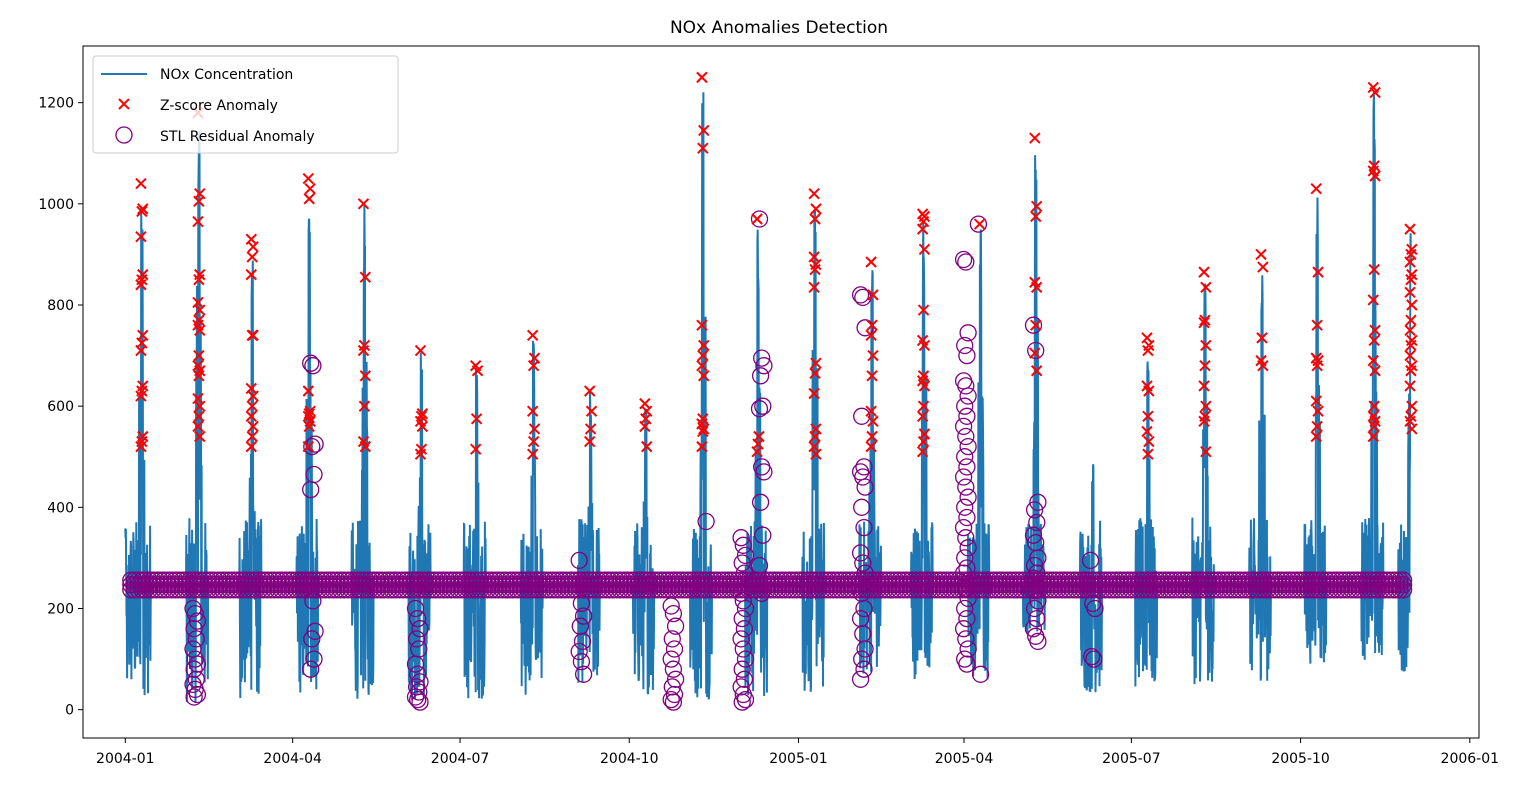  I want to click on y-tick-label: 400, so click(60, 508).